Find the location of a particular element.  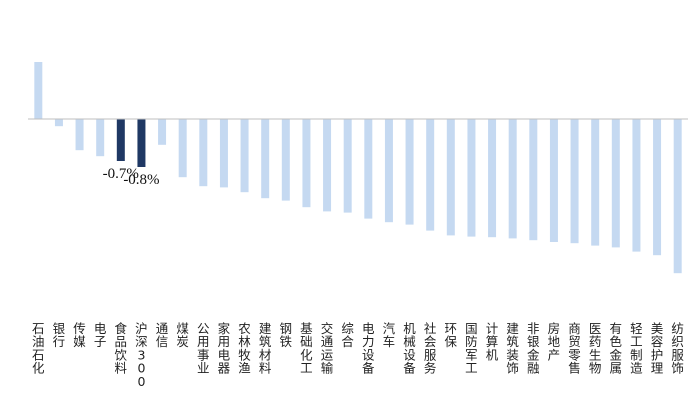

bar-机械设备 is located at coordinates (409, 172).